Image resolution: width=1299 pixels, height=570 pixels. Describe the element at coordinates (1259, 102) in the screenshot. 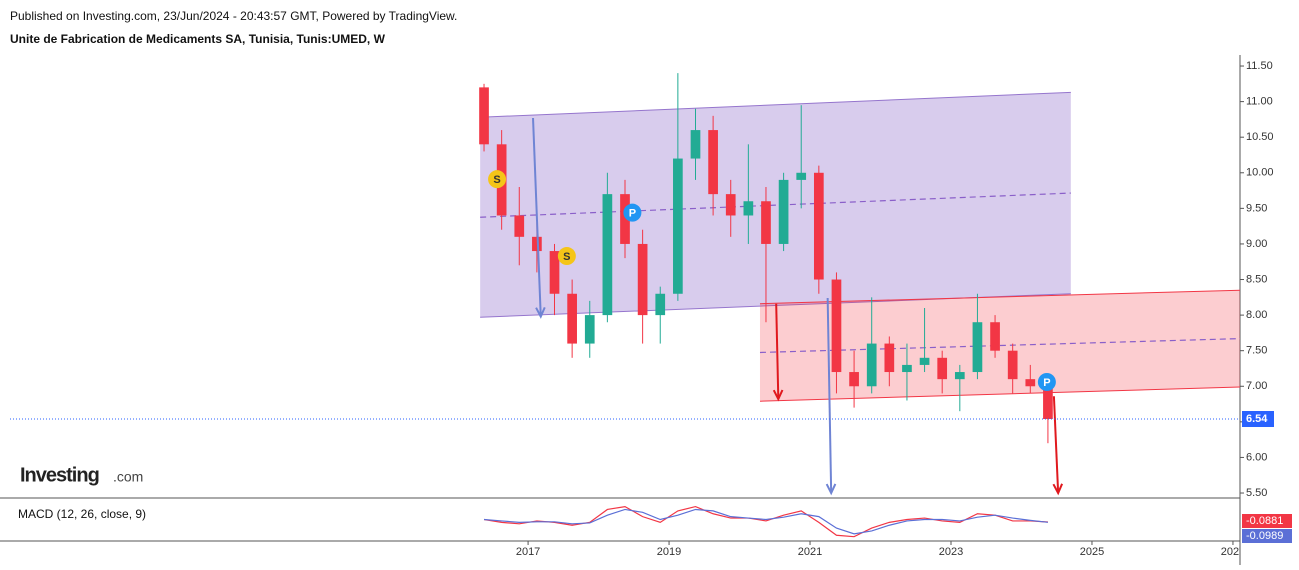

I see `y-tick-label: 11.00` at that location.